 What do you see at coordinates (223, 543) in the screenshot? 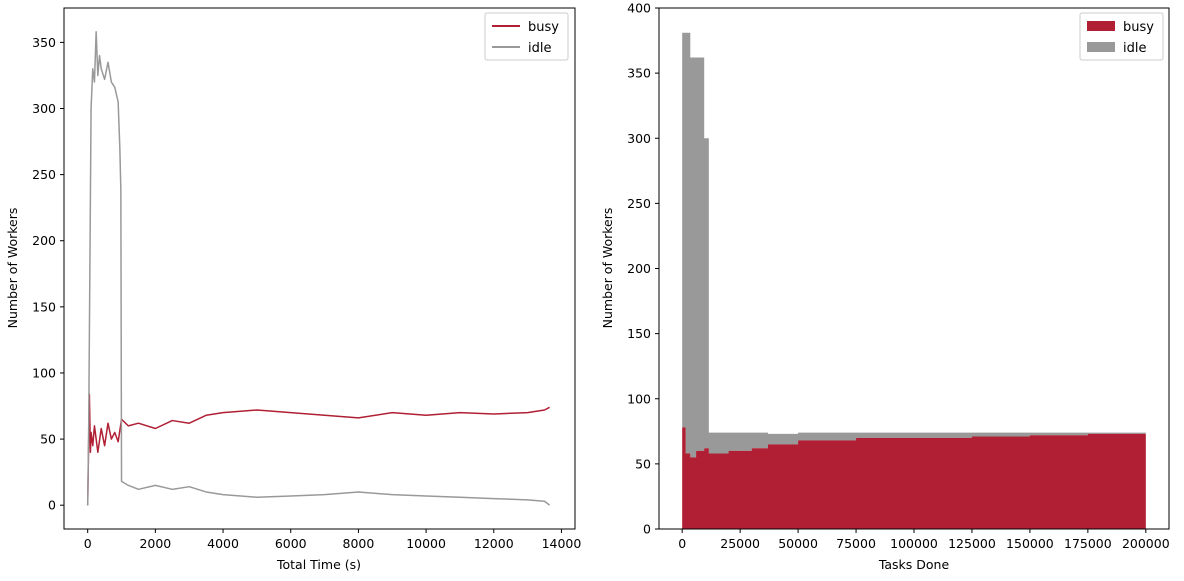
I see `x-tick-label: 4000` at bounding box center [223, 543].